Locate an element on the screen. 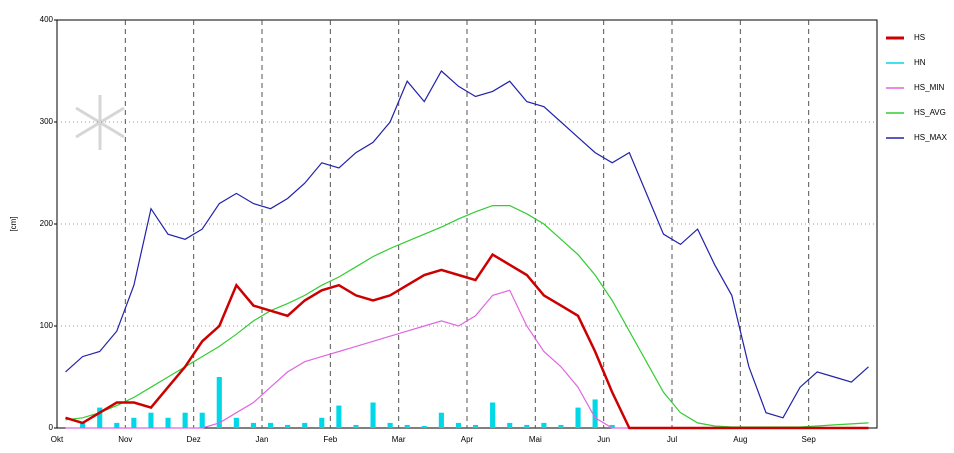 The height and width of the screenshot is (453, 954). legend-label: HN is located at coordinates (920, 62).